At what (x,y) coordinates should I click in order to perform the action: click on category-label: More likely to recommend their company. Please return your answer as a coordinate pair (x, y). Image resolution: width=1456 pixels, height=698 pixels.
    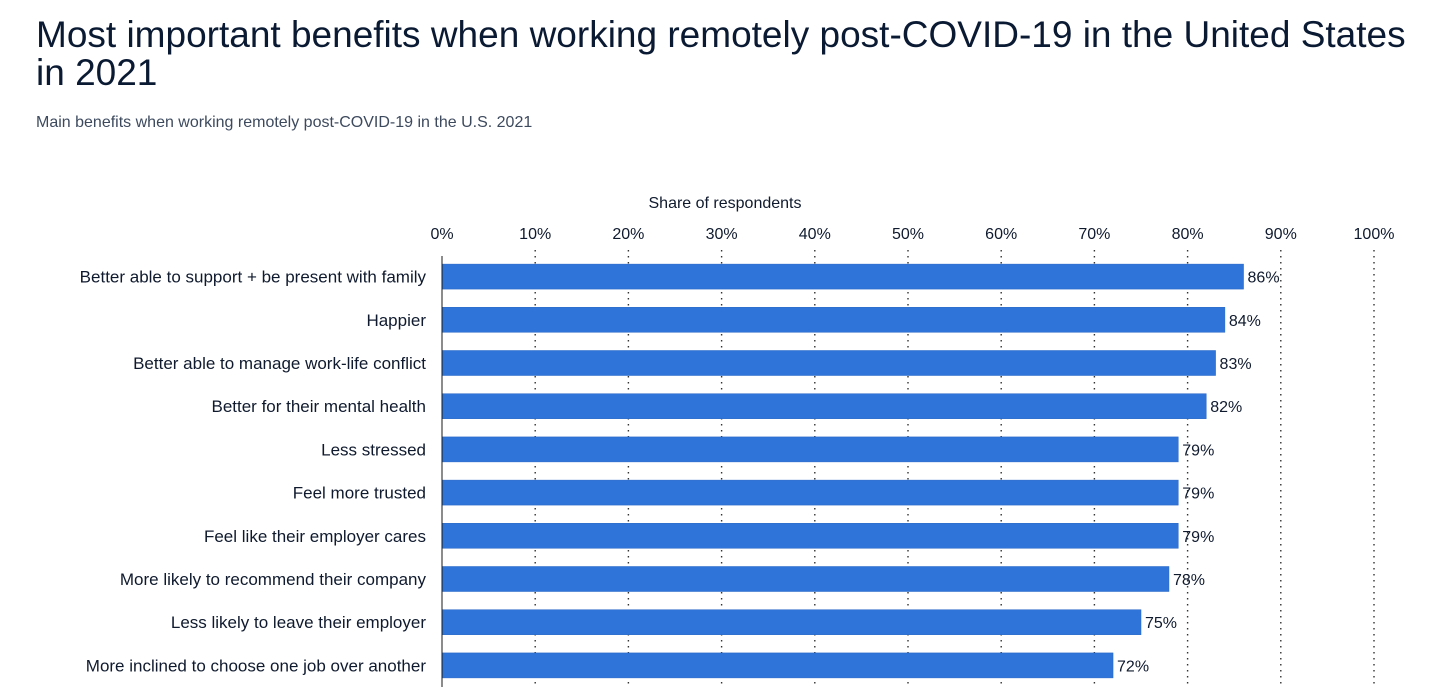
    Looking at the image, I should click on (273, 579).